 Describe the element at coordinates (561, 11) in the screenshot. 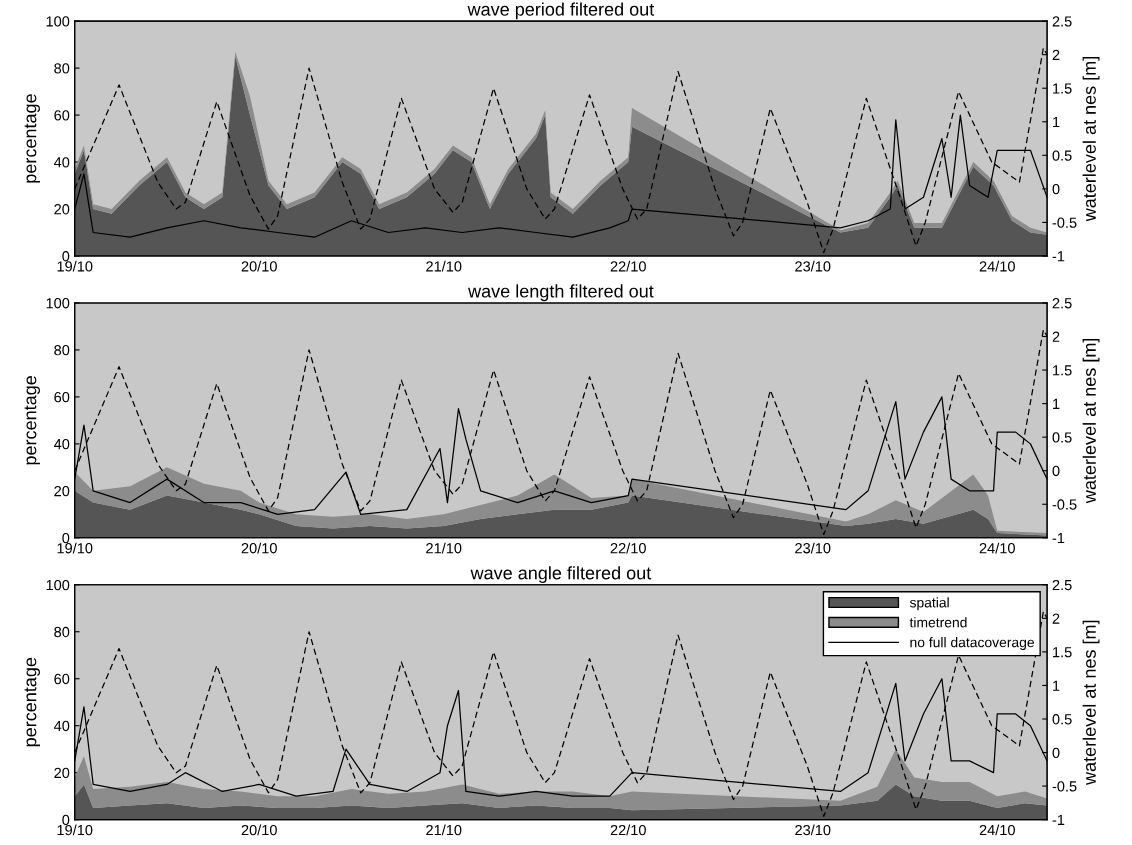

I see `chart-title: wave period filtered out` at that location.